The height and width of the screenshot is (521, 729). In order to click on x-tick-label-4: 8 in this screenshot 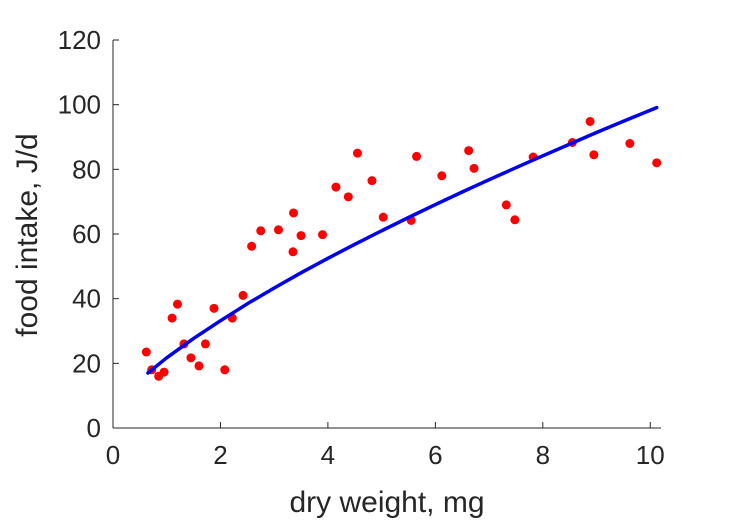, I will do `click(543, 455)`.